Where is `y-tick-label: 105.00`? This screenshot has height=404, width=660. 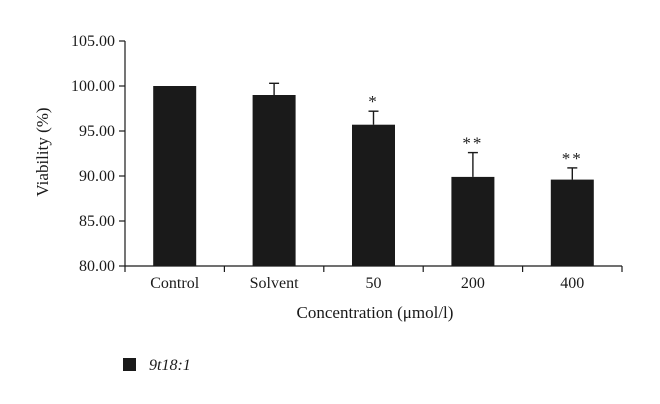
y-tick-label: 105.00 is located at coordinates (93, 41).